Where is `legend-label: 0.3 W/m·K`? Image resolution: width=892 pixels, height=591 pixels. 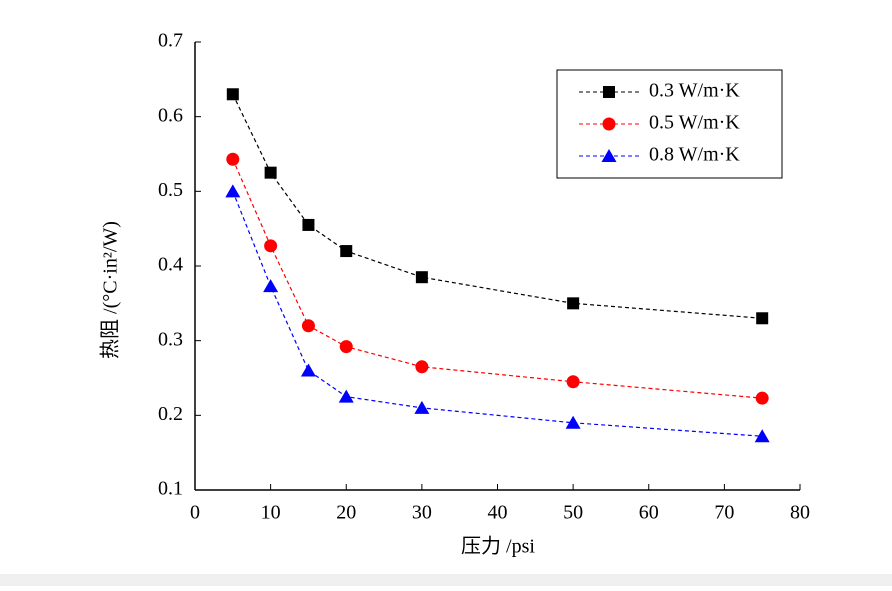 legend-label: 0.3 W/m·K is located at coordinates (694, 91).